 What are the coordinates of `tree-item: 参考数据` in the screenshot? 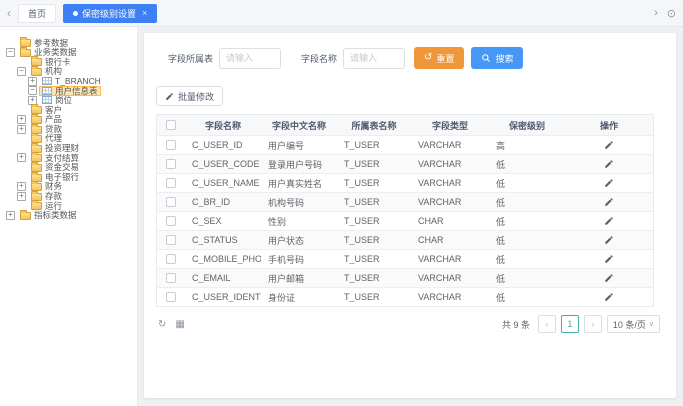 It's located at (68, 42).